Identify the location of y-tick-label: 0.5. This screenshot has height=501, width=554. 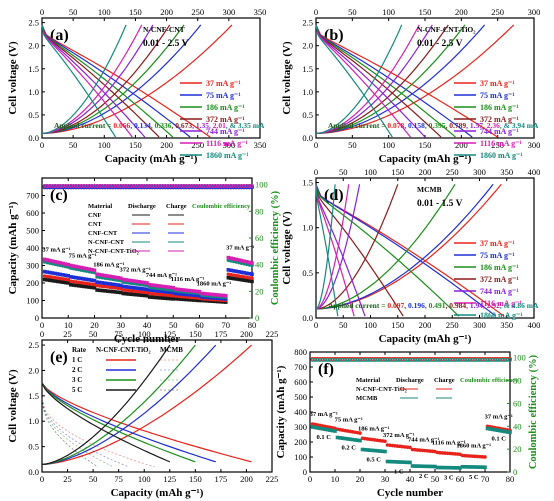
(33, 115).